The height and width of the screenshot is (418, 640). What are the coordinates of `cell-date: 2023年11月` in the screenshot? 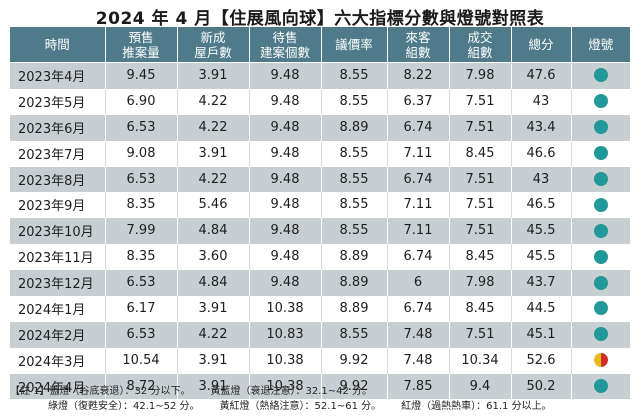 It's located at (58, 256).